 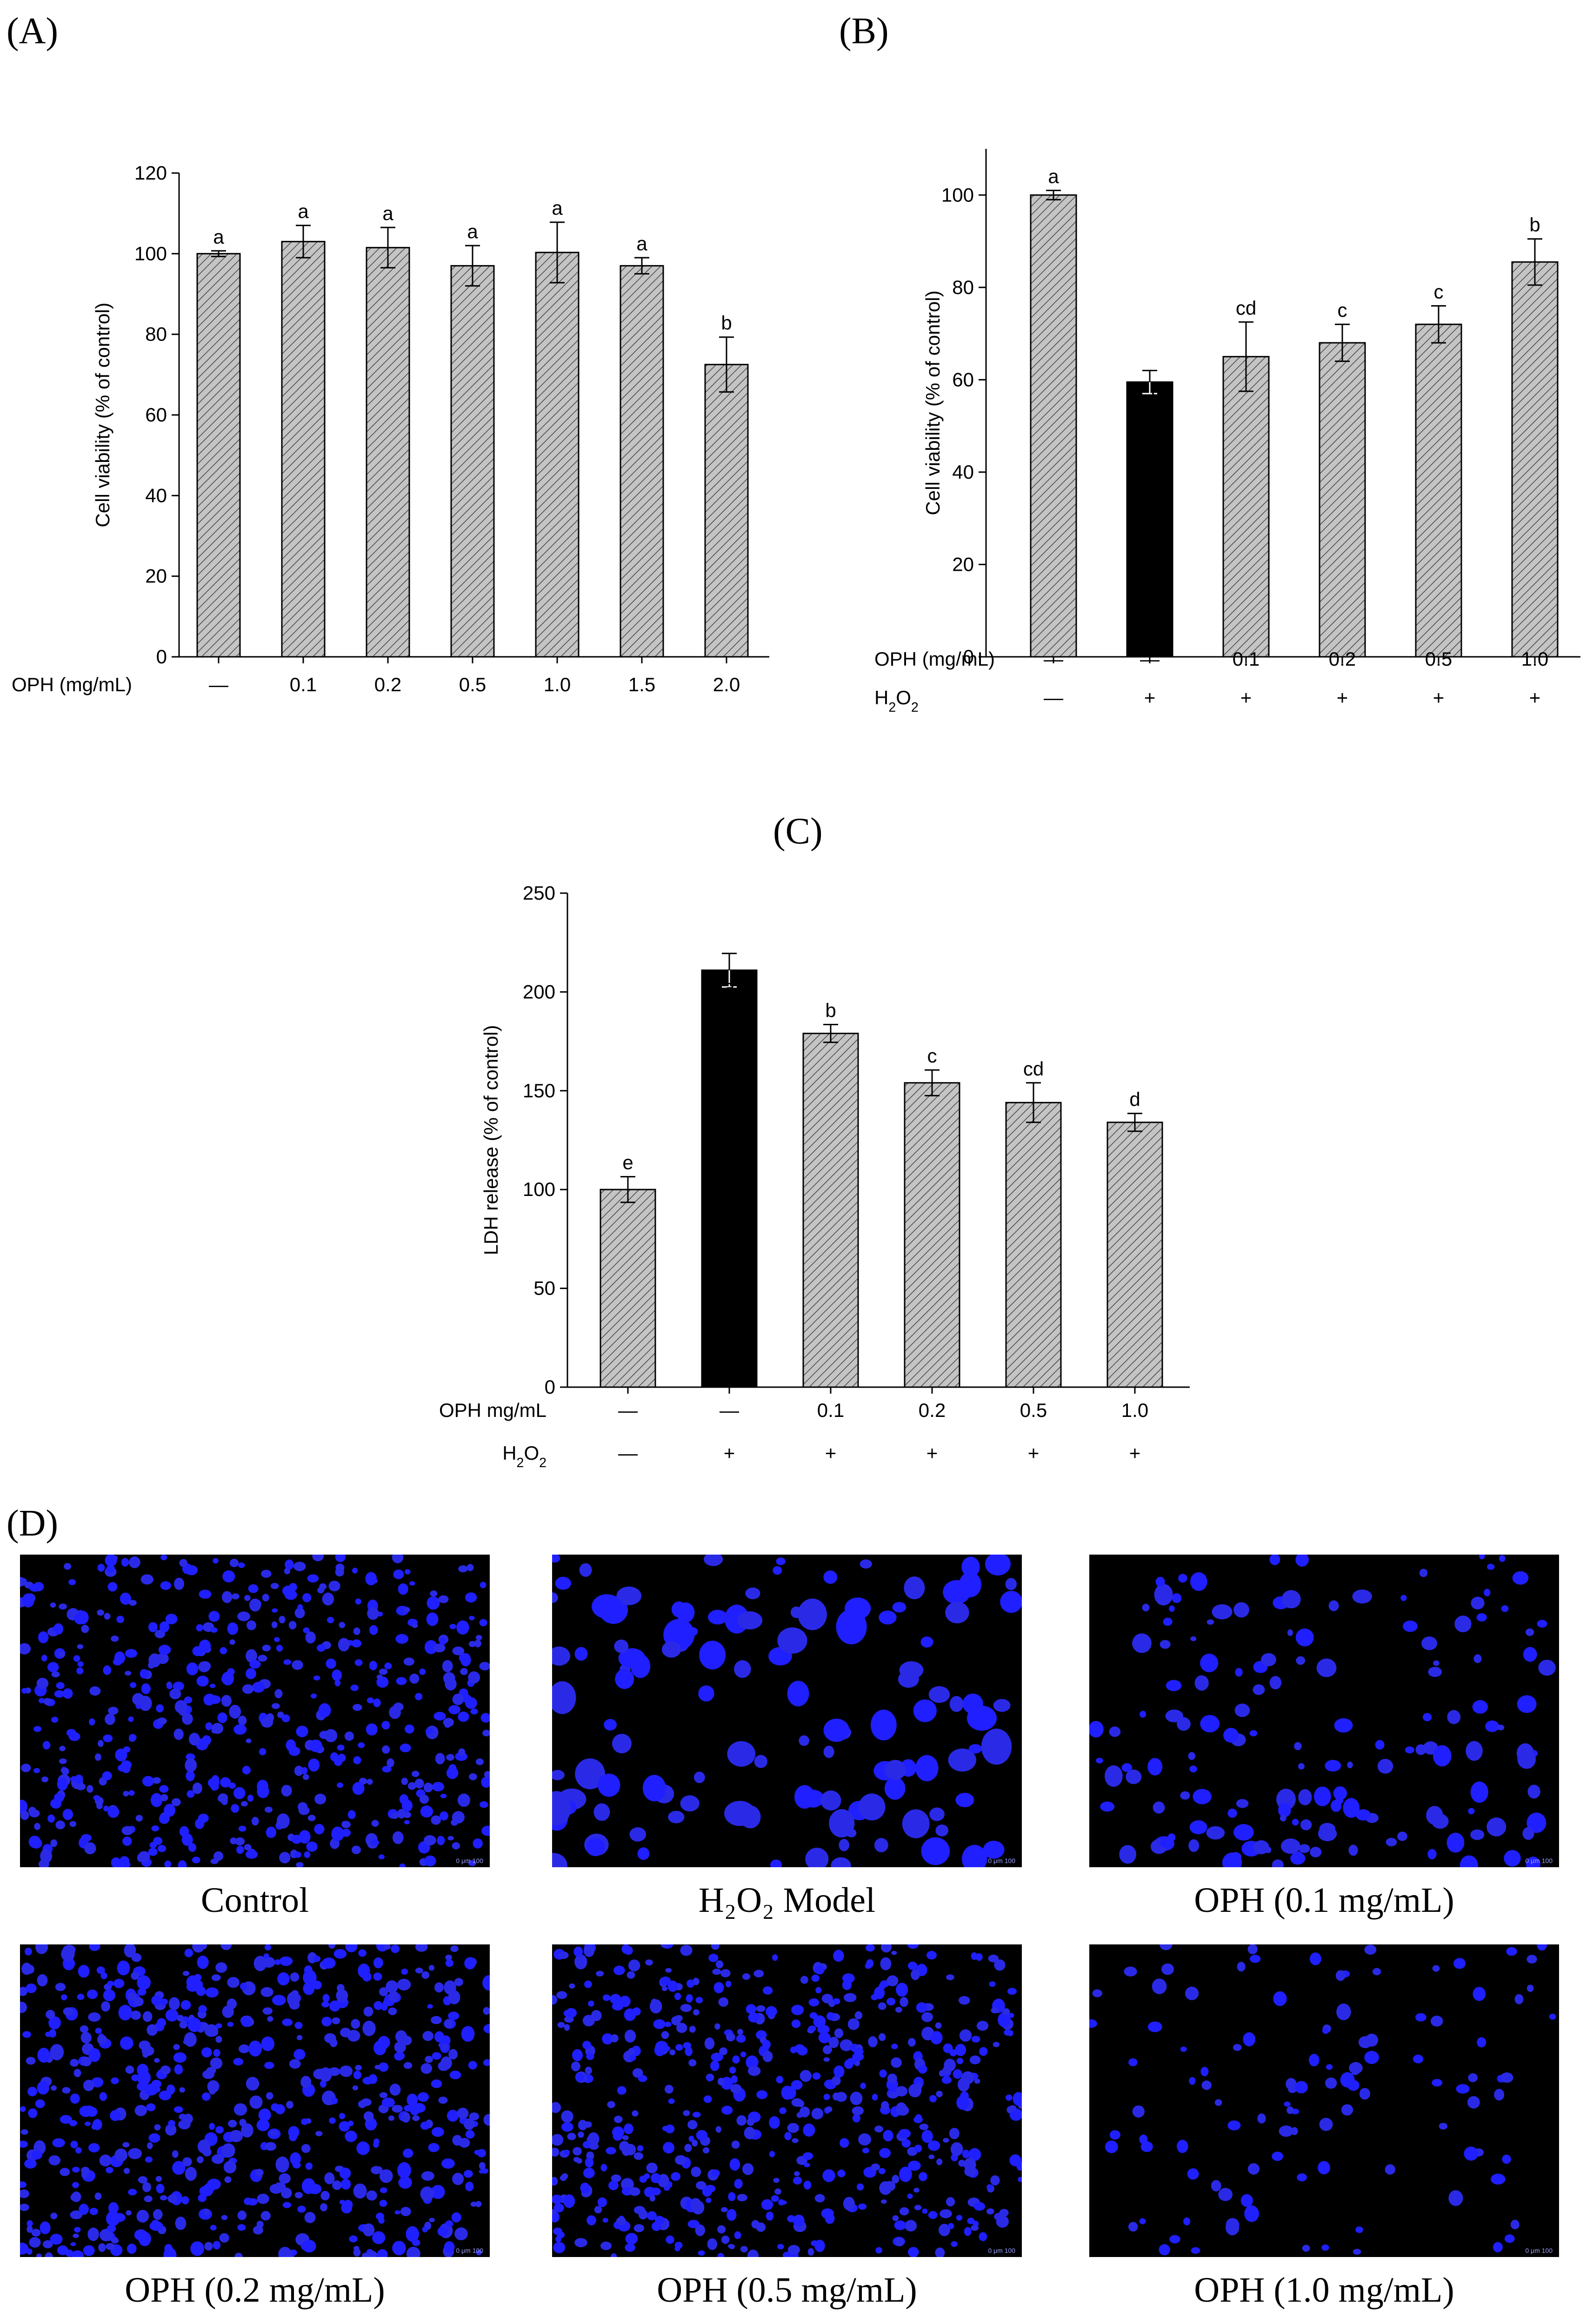 What do you see at coordinates (726, 684) in the screenshot?
I see `category-label: 2.0` at bounding box center [726, 684].